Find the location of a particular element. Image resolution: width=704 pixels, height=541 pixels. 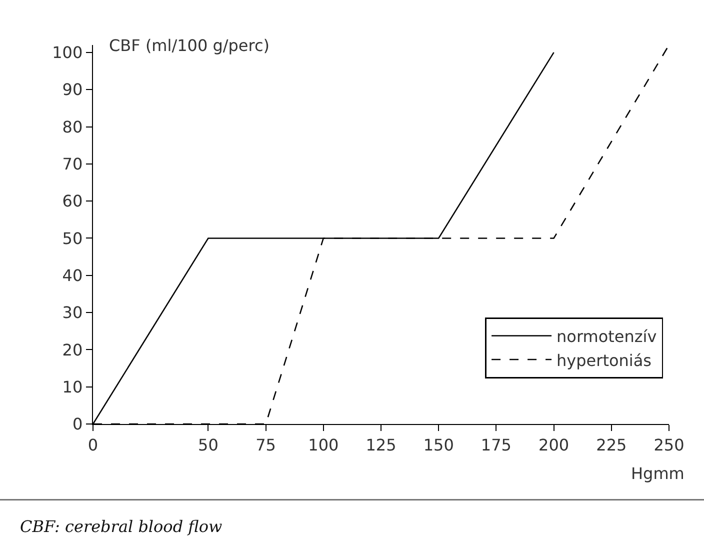

x-tick-label: 175 is located at coordinates (496, 444).